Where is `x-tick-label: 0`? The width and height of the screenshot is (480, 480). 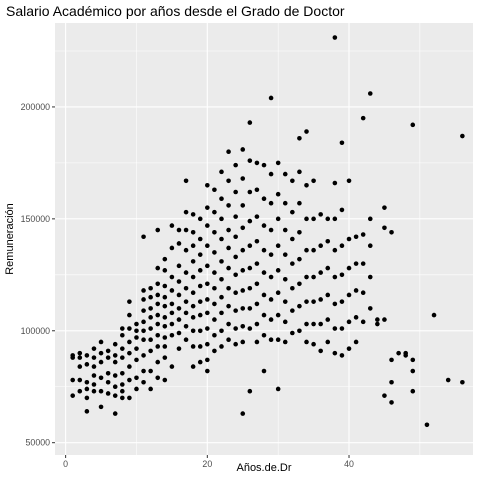
x-tick-label: 0 is located at coordinates (65, 464).